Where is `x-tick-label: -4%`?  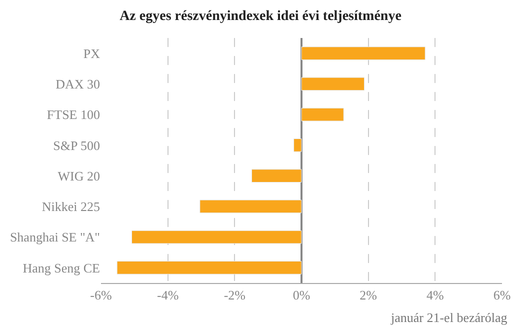 x-tick-label: -4% is located at coordinates (167, 295).